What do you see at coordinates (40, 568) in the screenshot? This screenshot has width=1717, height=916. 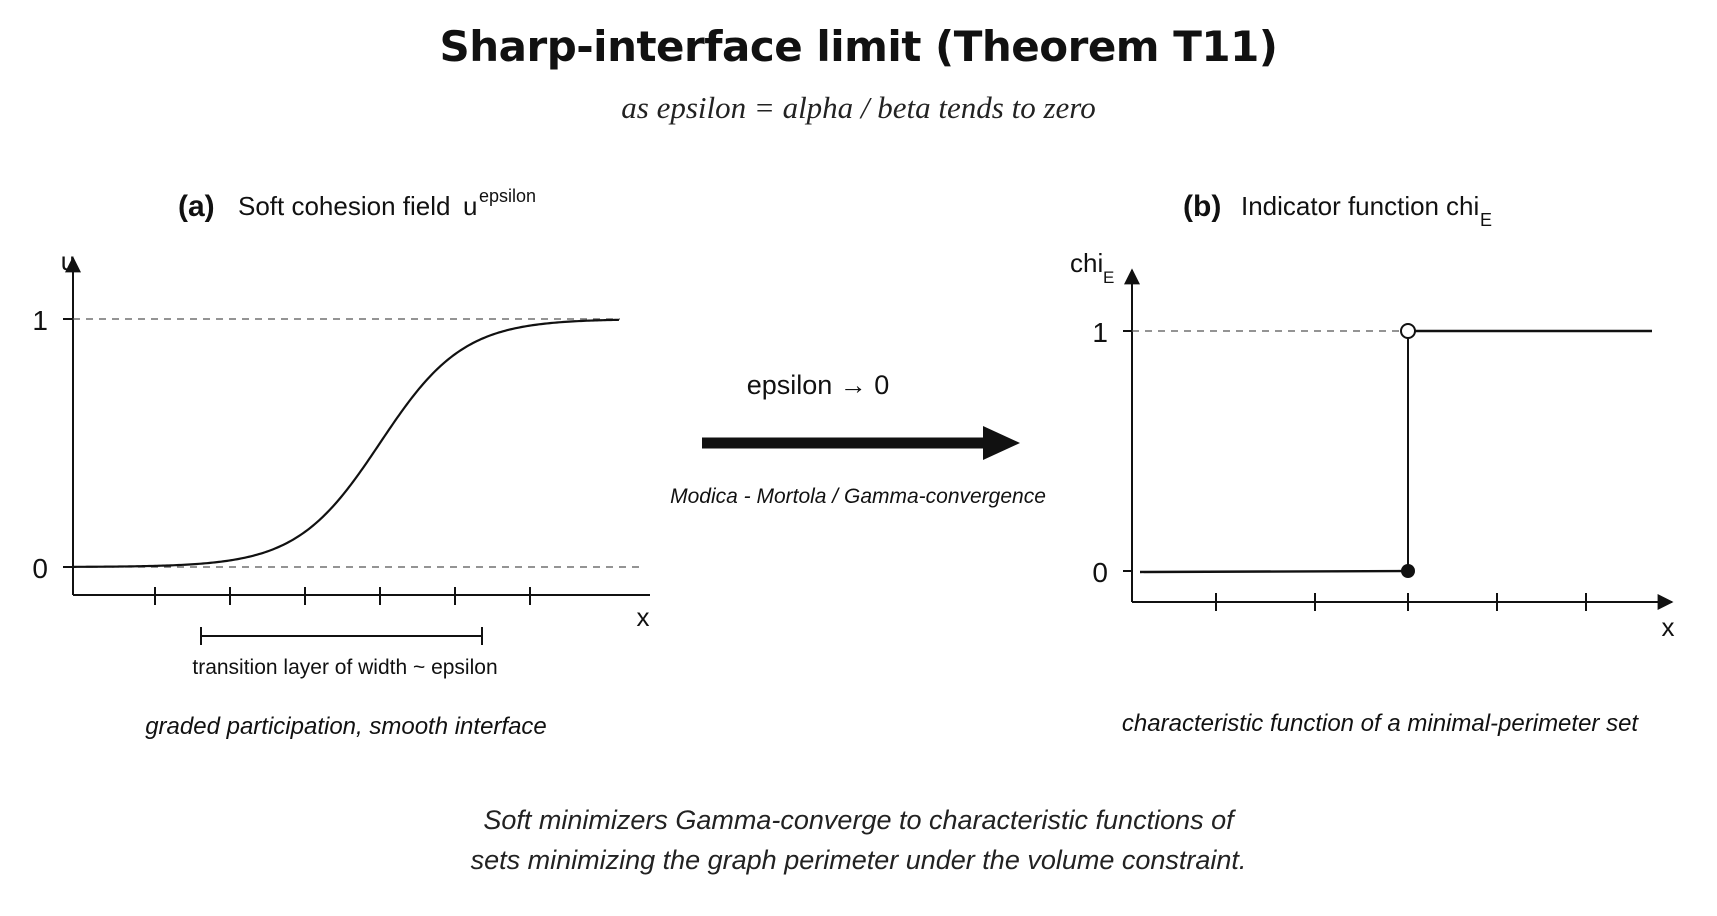 I see `panel-a-tick-zero-label: 0` at bounding box center [40, 568].